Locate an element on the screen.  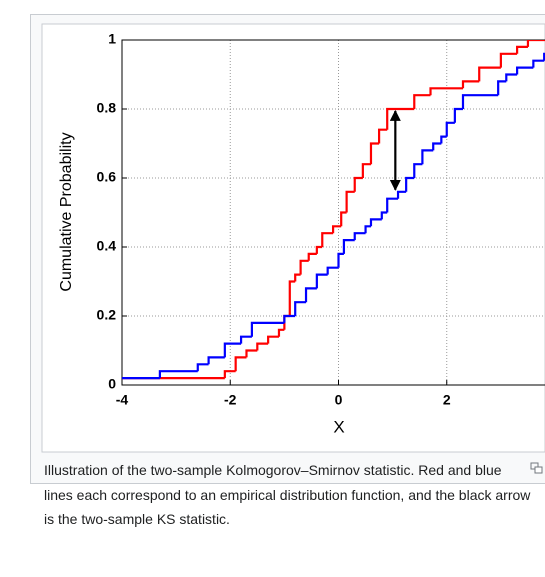
x-tick-label: 2 is located at coordinates (447, 400).